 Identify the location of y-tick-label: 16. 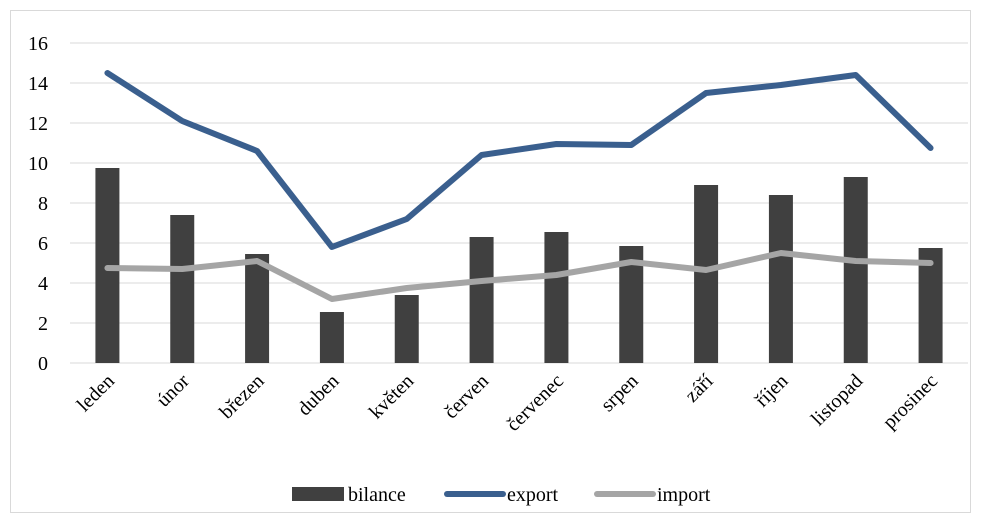
(38, 44).